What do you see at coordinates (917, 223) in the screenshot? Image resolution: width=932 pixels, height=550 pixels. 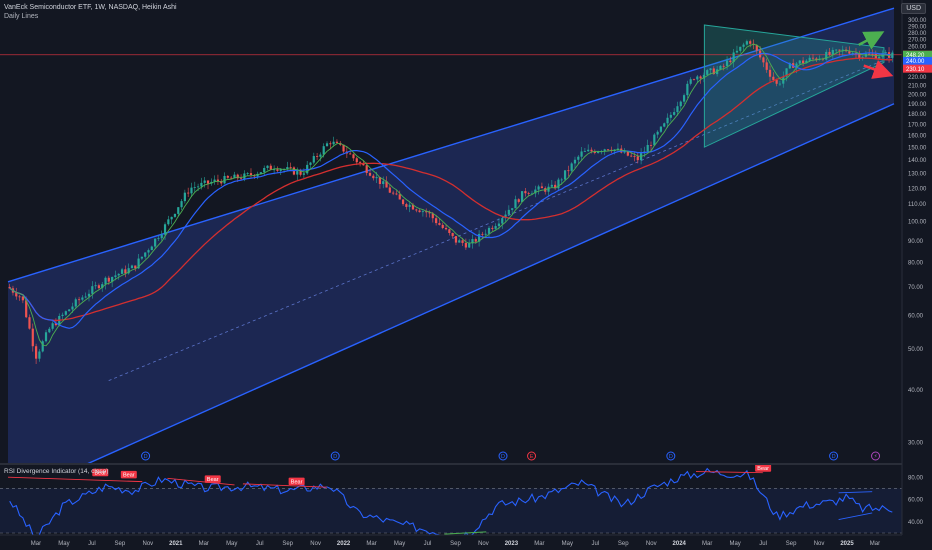 I see `price-tick-label: 100.00` at bounding box center [917, 223].